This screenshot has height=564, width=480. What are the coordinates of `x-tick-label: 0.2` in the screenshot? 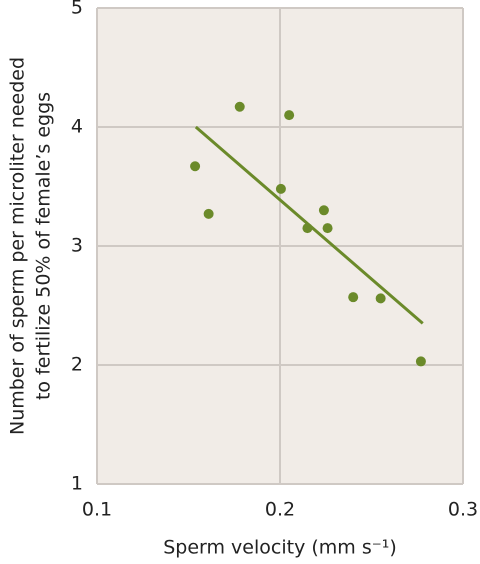 It's located at (280, 510).